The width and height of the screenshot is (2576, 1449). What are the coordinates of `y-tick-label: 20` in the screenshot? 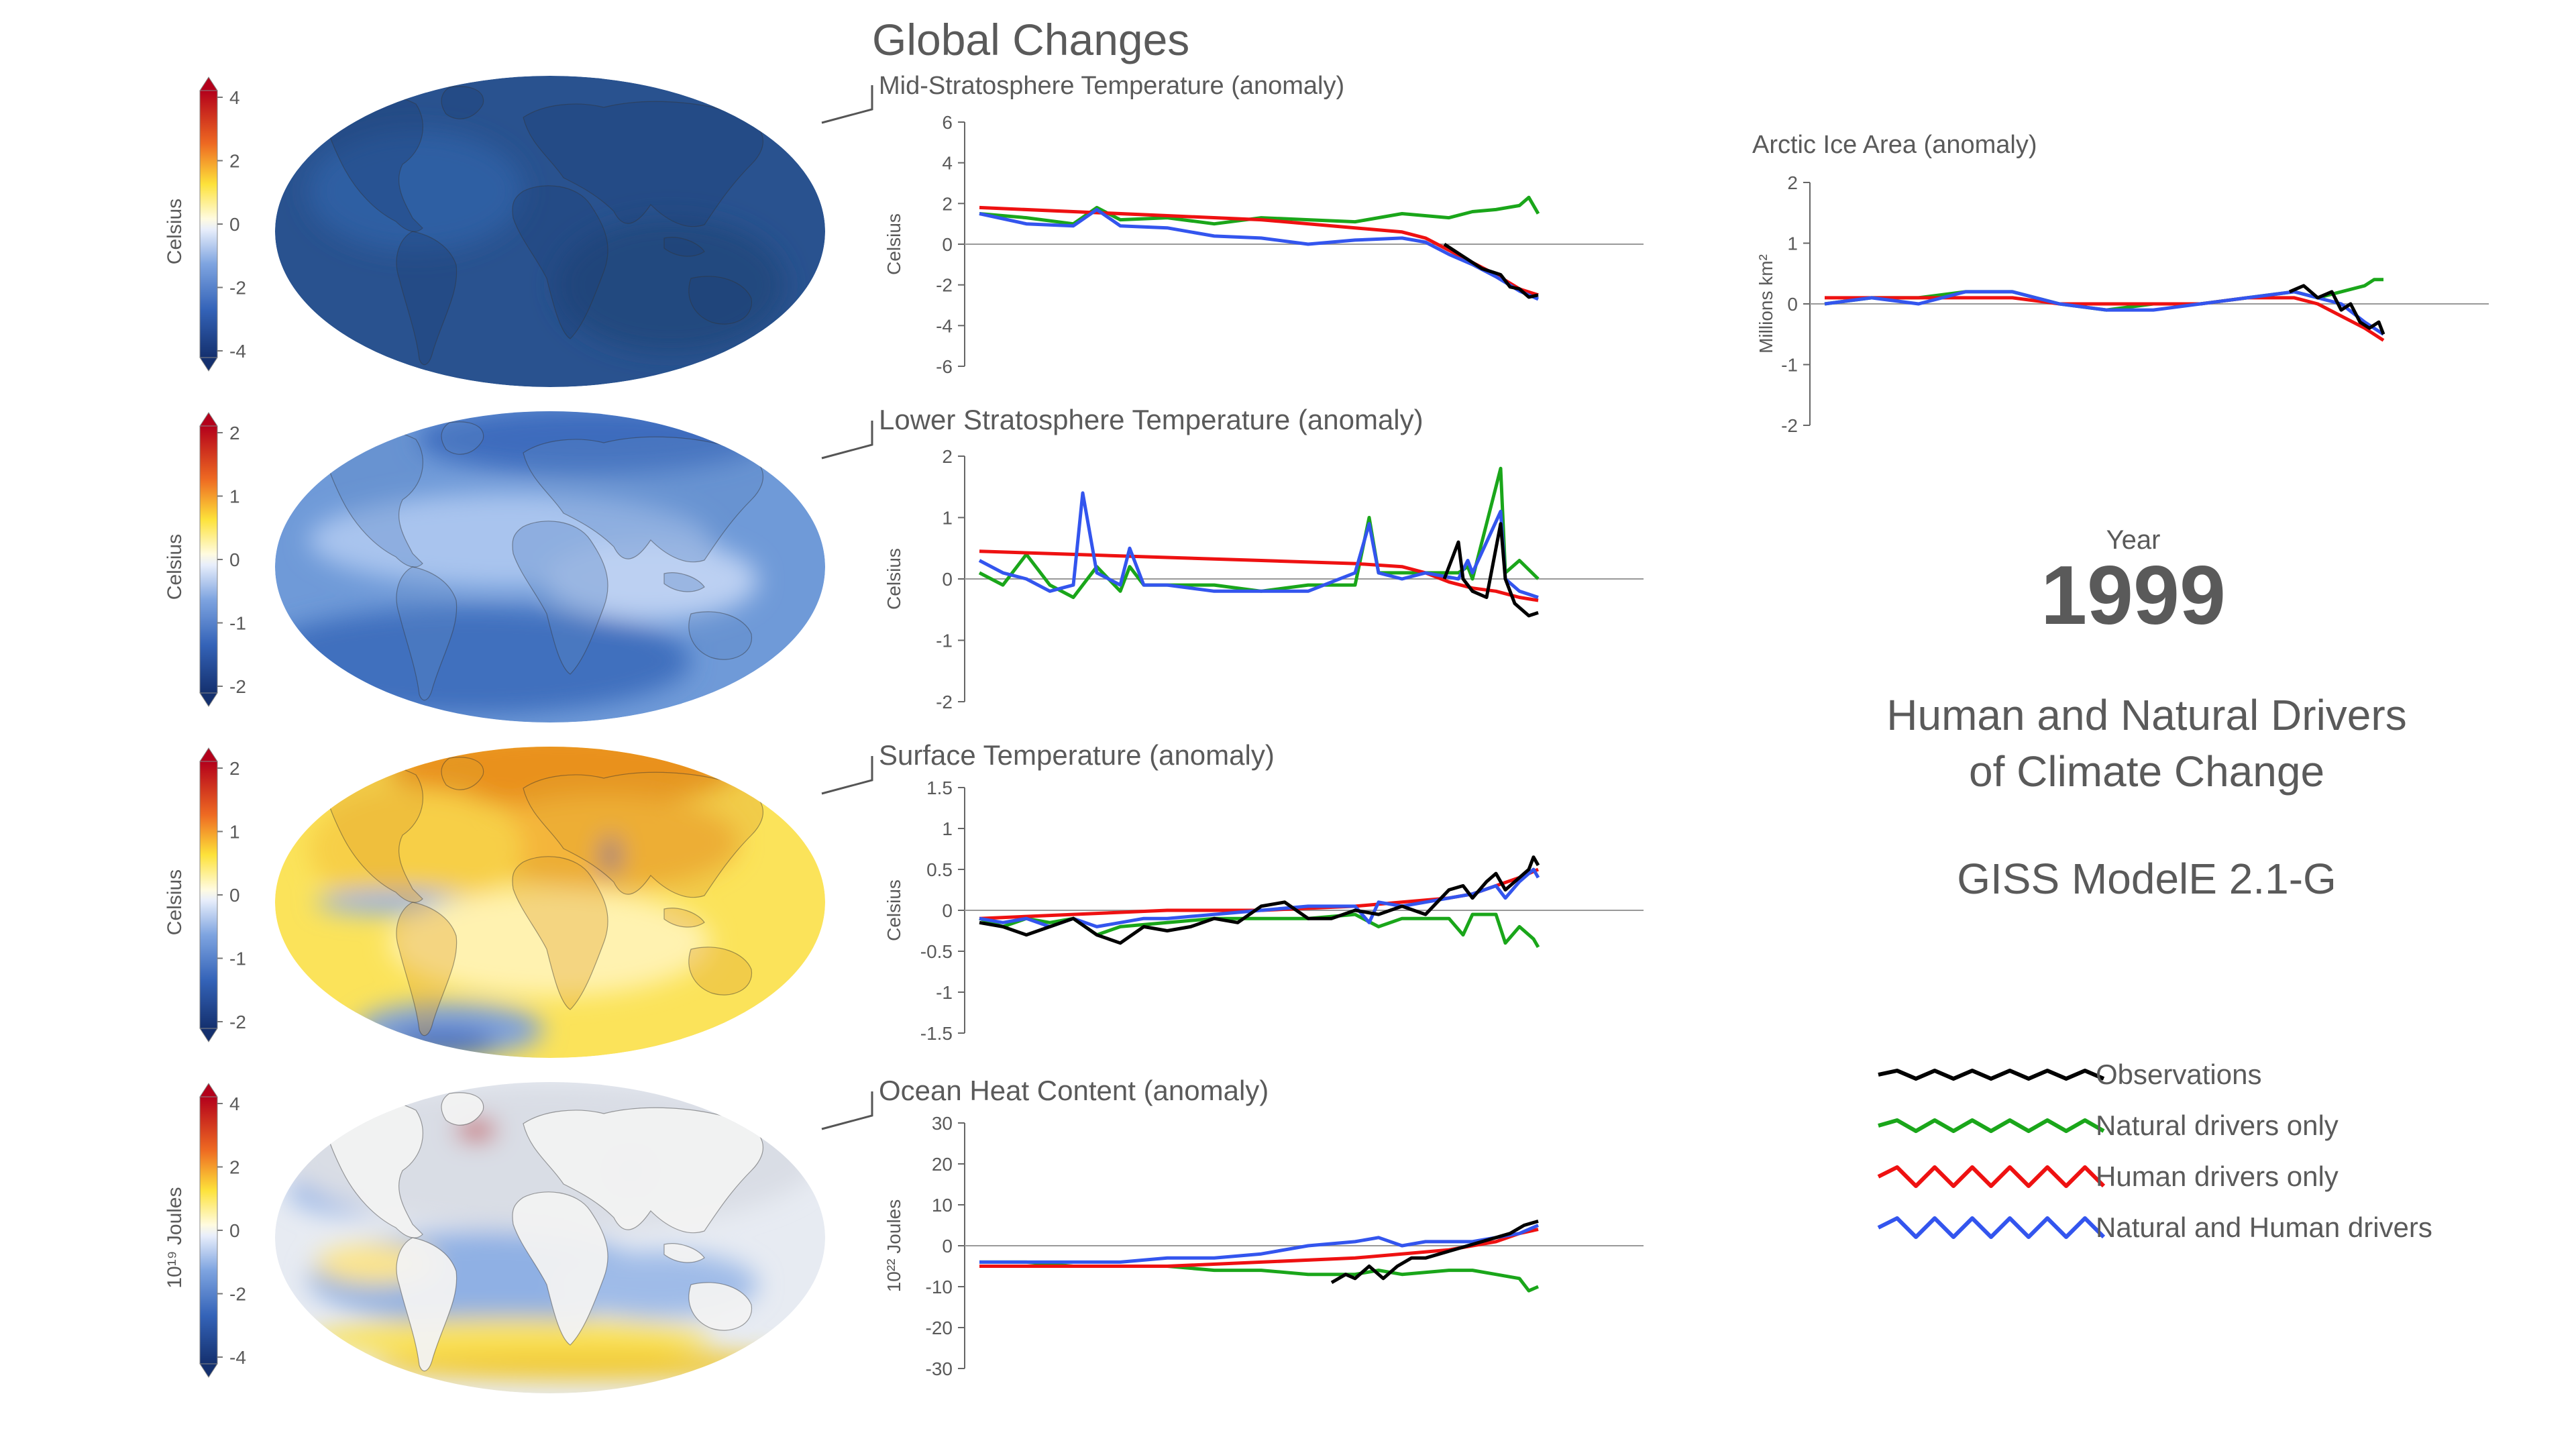 It's located at (942, 1164).